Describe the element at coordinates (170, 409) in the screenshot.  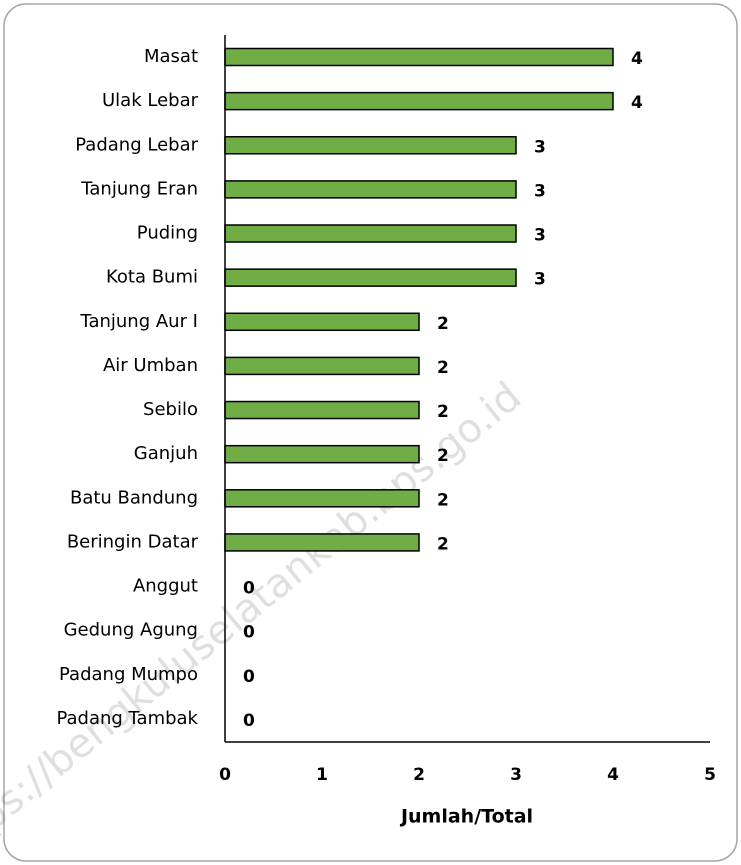
I see `y-tick-label: Sebilo` at that location.